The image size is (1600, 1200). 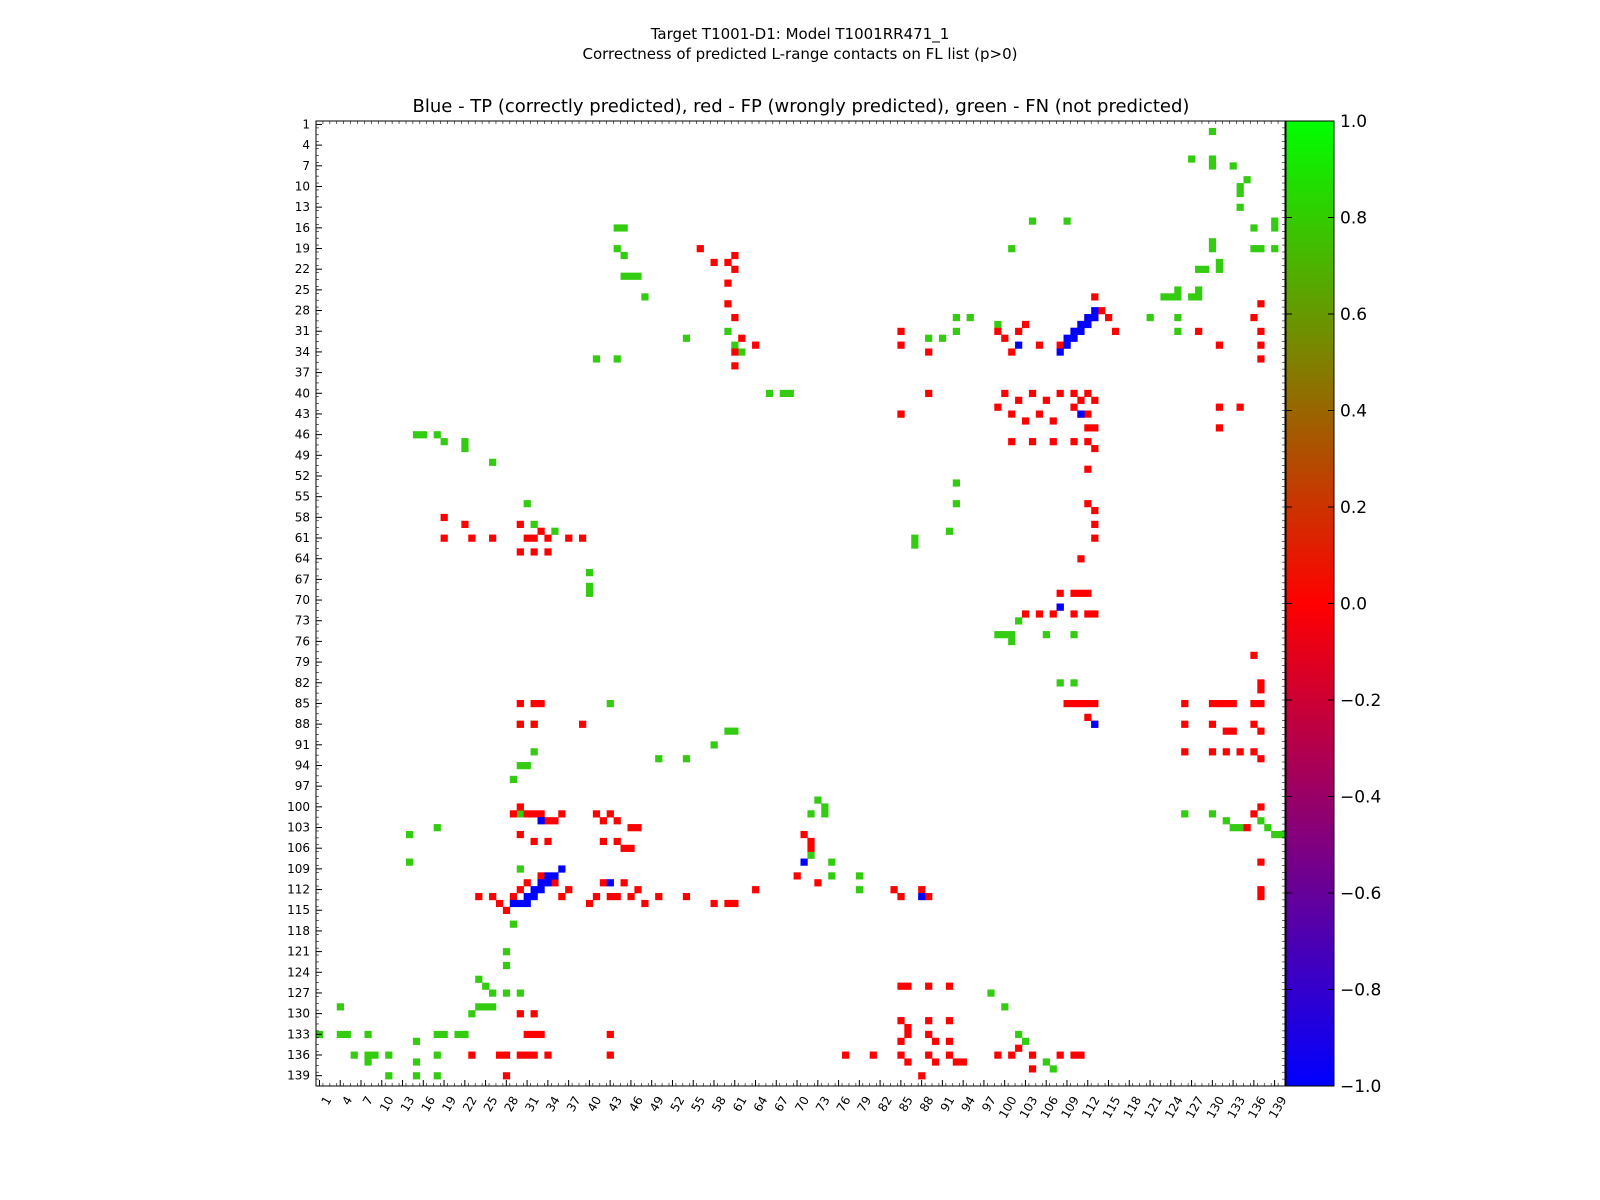 I want to click on y-tick-label: 118, so click(x=298, y=931).